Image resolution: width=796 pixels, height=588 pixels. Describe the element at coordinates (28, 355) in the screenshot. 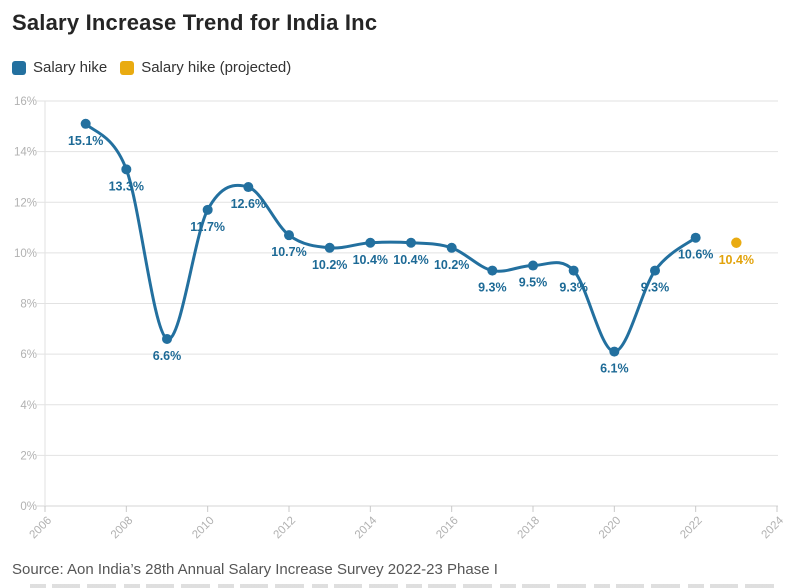

I see `y-axis-label-6: 6%` at that location.